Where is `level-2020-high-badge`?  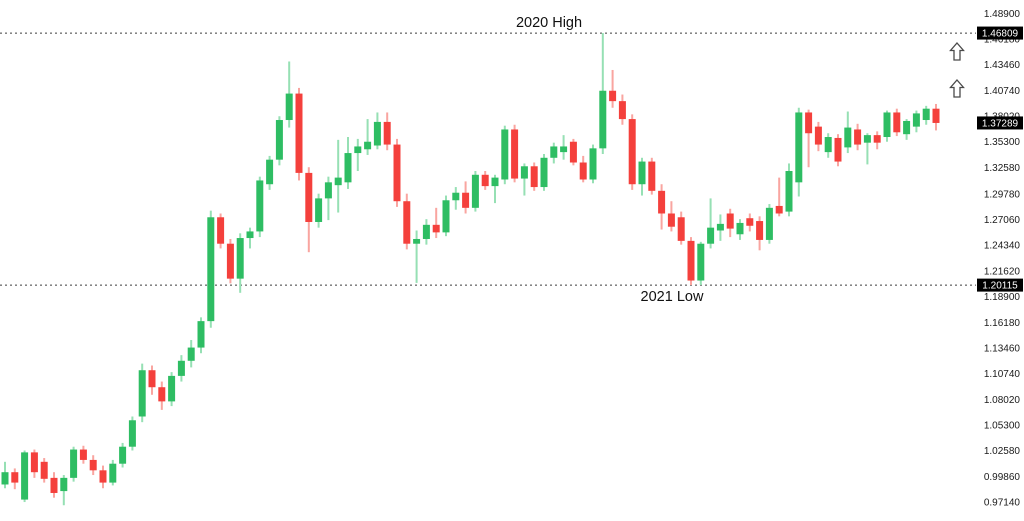 level-2020-high-badge is located at coordinates (1000, 33).